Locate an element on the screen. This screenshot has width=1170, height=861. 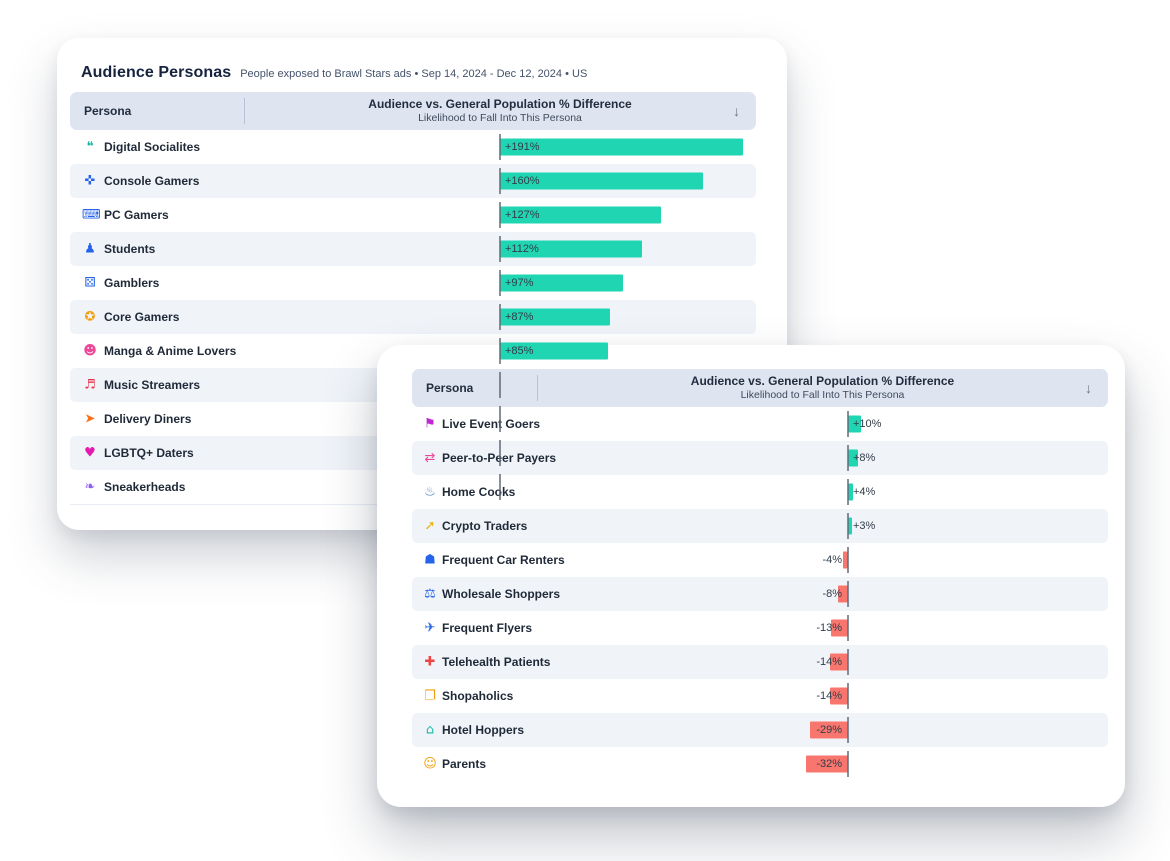
table-row: ⚑ Live Event Goers +10% is located at coordinates (760, 424).